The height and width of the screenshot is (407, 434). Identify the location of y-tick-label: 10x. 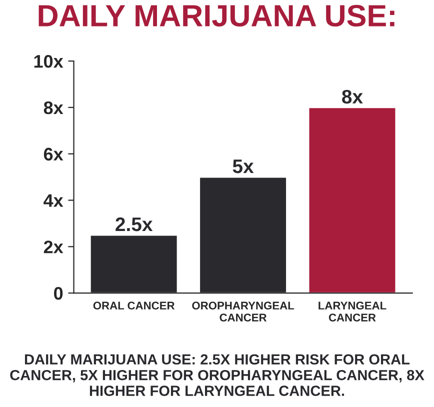
(49, 61).